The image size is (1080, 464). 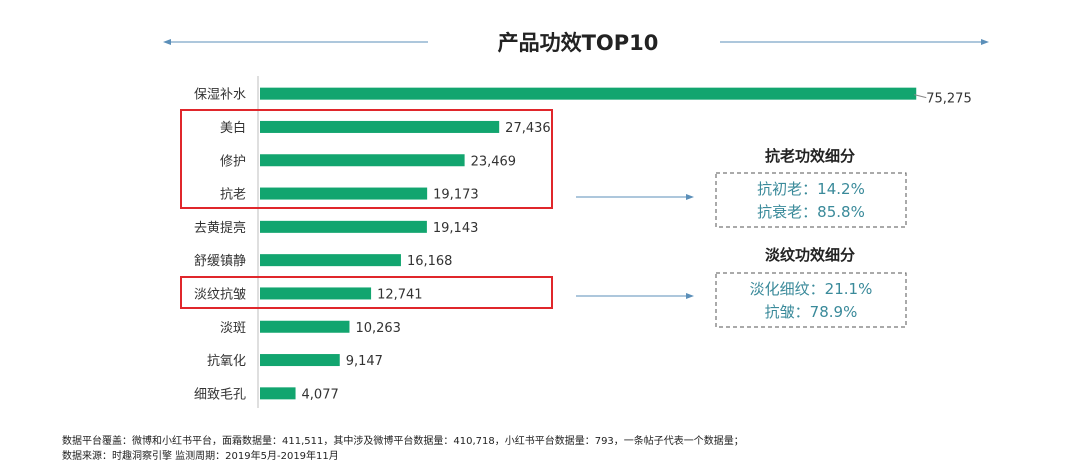 I want to click on category-label: 舒缓镇静, so click(x=220, y=261).